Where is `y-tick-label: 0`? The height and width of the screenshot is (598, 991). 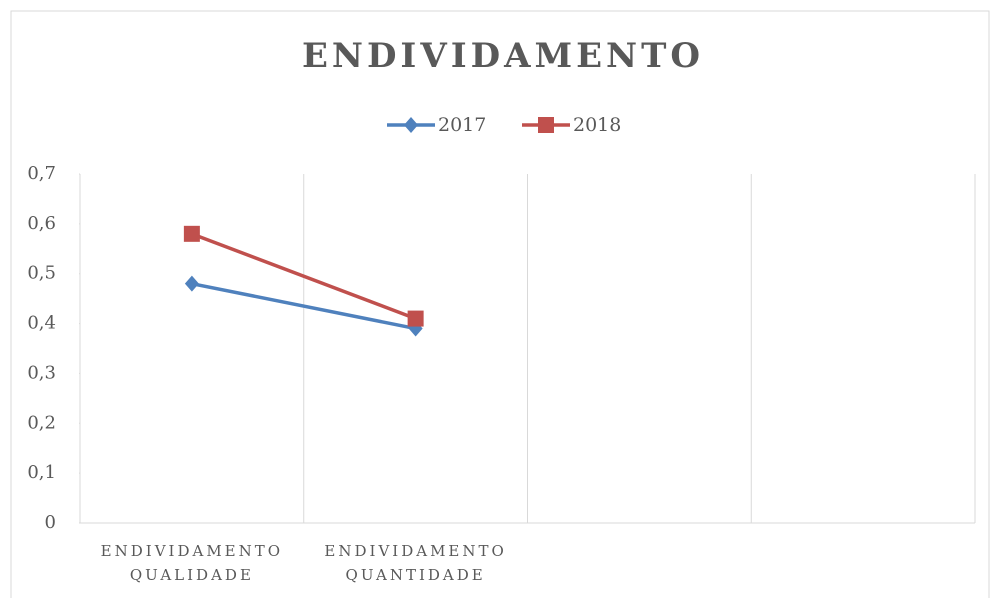
y-tick-label: 0 is located at coordinates (50, 522).